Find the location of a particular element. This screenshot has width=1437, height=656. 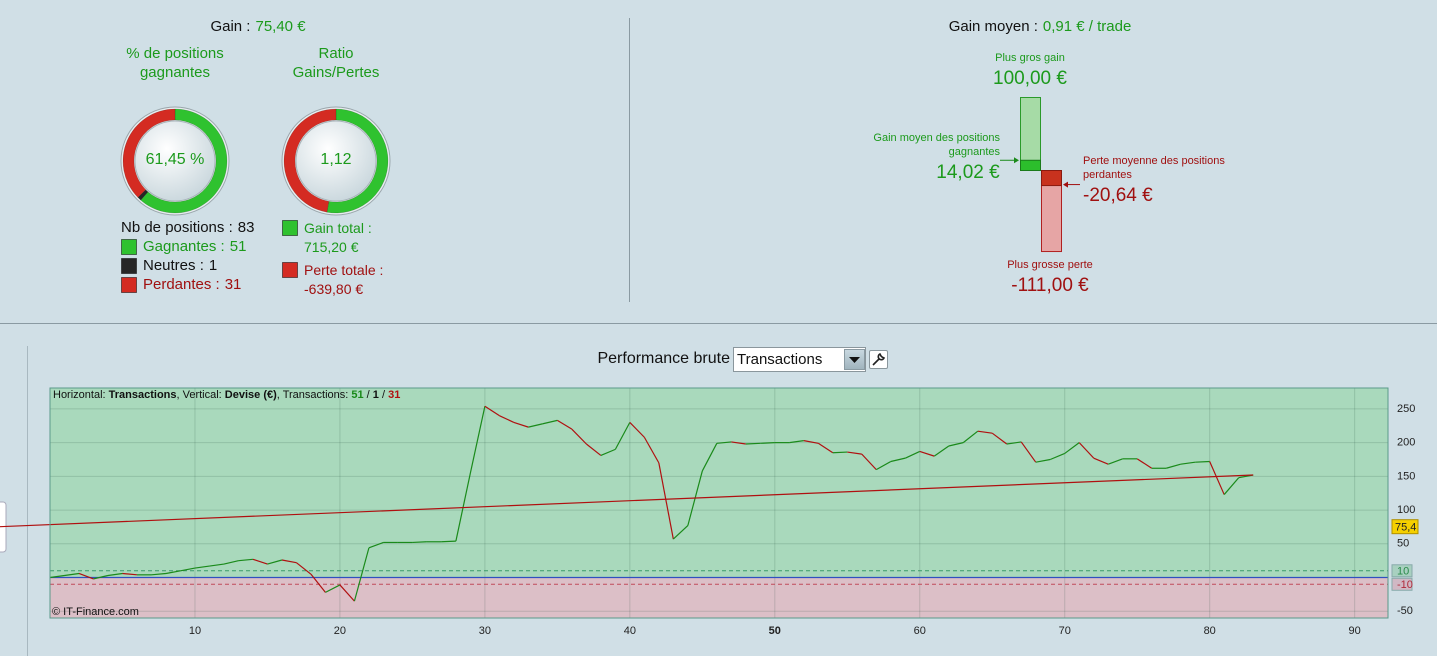

positions-label: Nb de positions : is located at coordinates (177, 227).